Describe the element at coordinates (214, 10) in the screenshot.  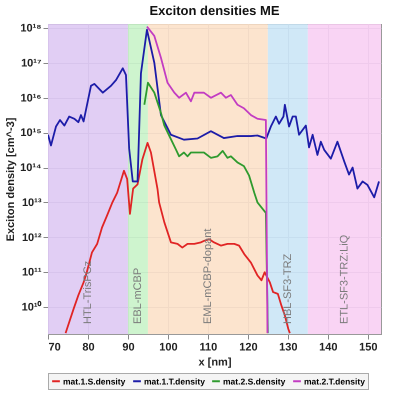
I see `chart-title: Exciton densities ME` at that location.